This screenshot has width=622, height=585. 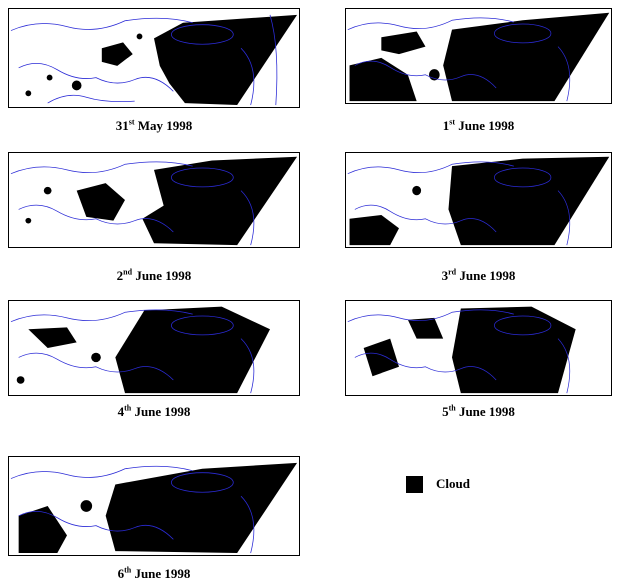 What do you see at coordinates (478, 125) in the screenshot?
I see `map-caption: 1st June 1998` at bounding box center [478, 125].